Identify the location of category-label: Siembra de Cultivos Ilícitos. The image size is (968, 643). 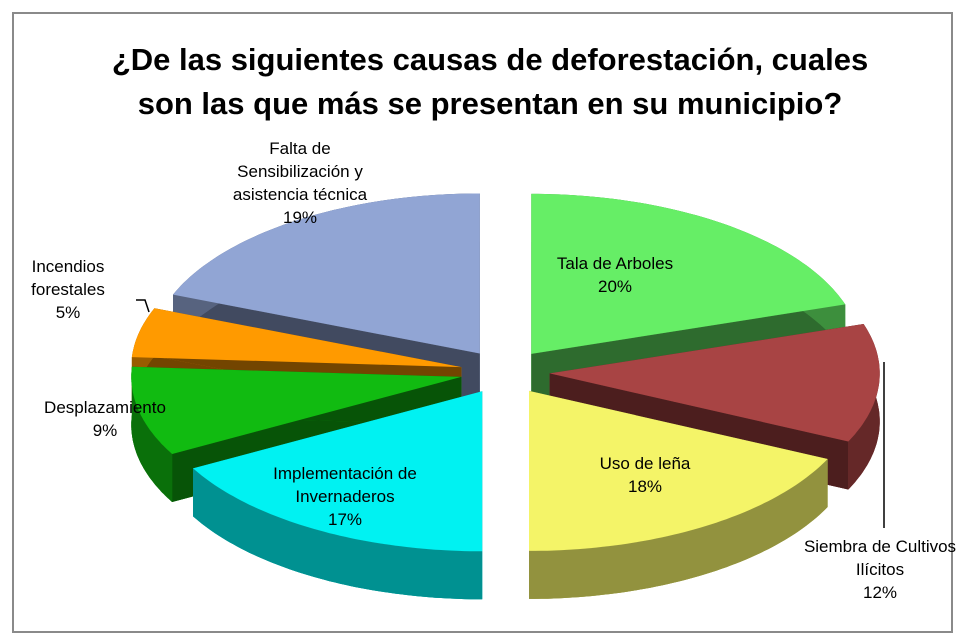
(880, 558).